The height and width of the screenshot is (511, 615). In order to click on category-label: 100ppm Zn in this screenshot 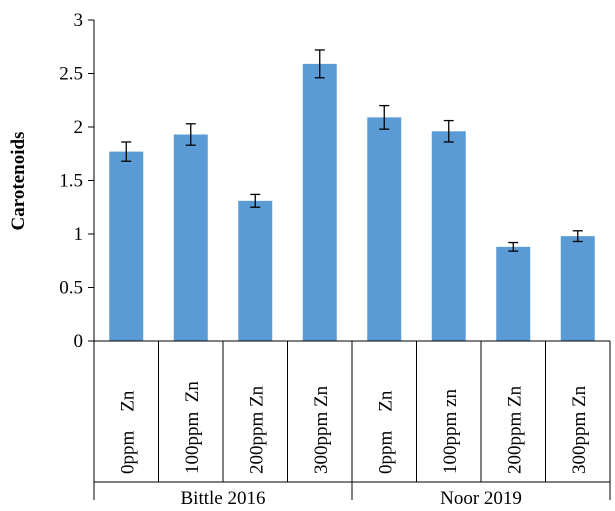, I will do `click(192, 427)`.